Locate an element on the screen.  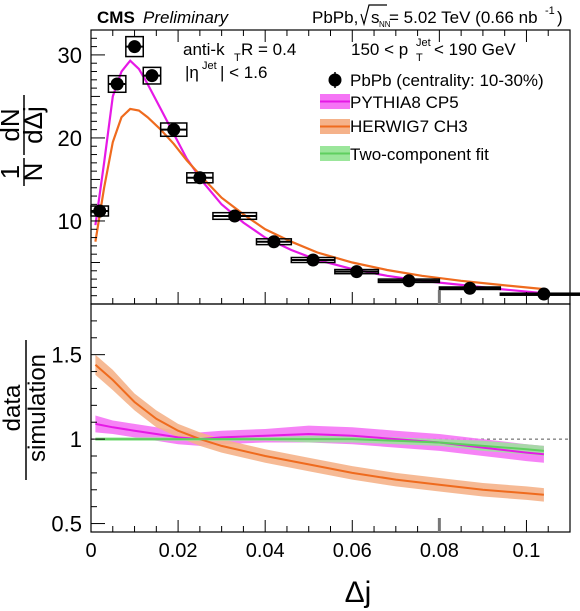
algo-suffix: R = 0.4 is located at coordinates (268, 49).